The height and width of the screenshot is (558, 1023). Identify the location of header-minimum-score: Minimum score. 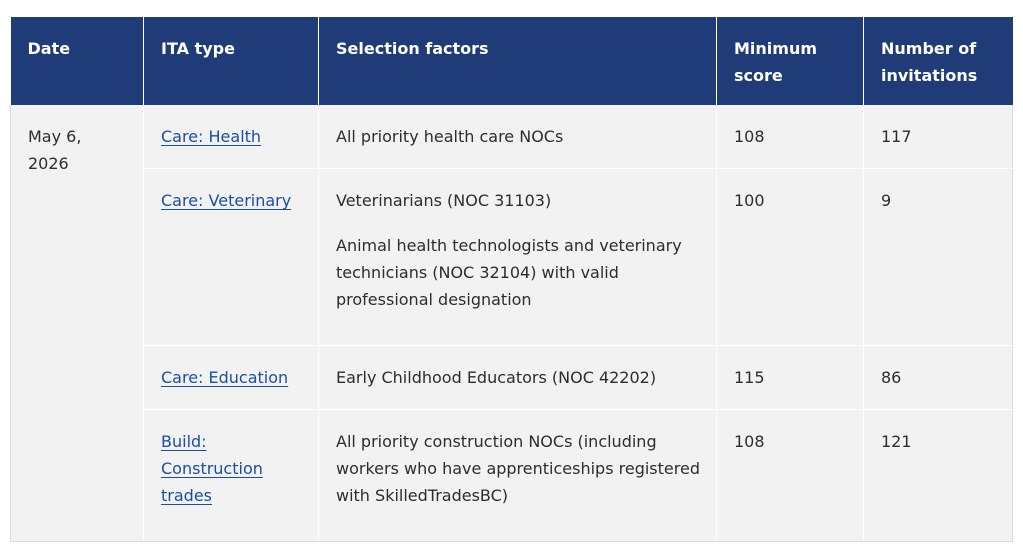
(790, 61).